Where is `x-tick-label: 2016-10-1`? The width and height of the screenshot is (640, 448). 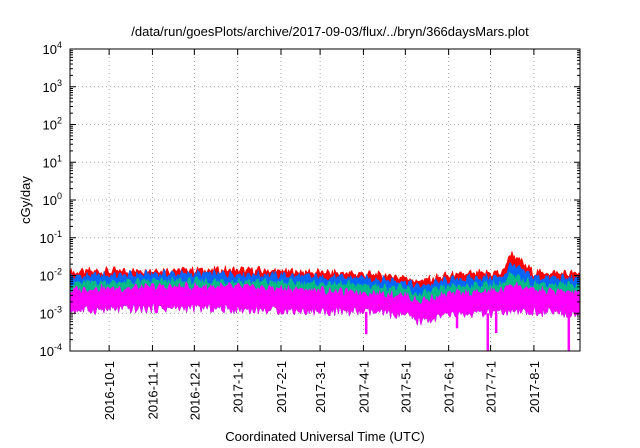 x-tick-label: 2016-10-1 is located at coordinates (109, 390).